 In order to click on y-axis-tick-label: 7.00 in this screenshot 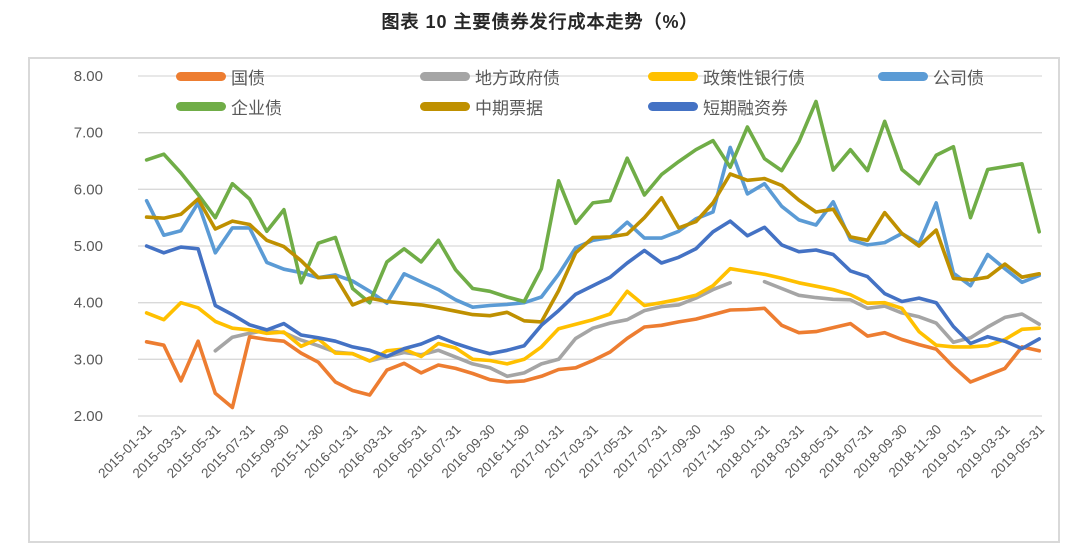, I will do `click(88, 133)`.